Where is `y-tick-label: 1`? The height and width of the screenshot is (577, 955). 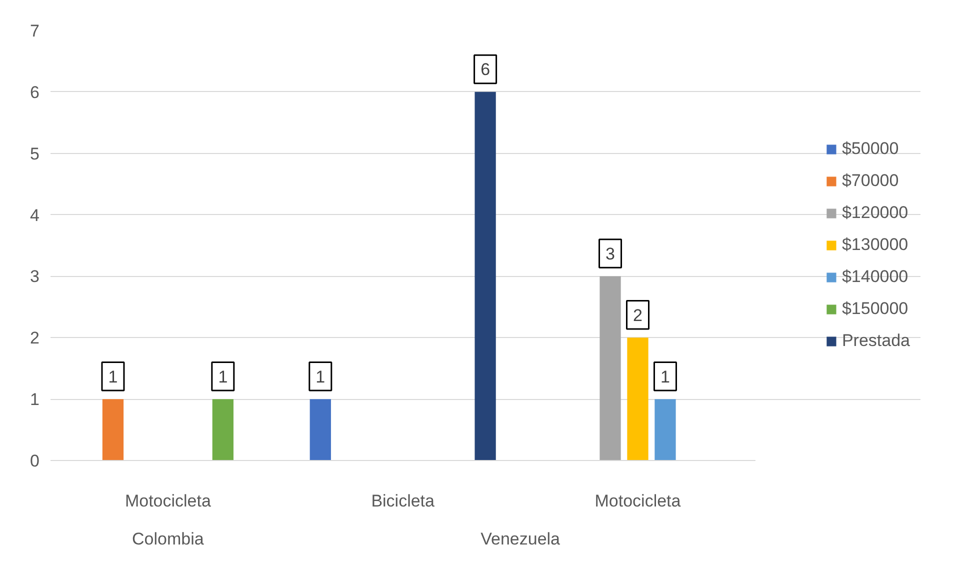
y-tick-label: 1 is located at coordinates (35, 400).